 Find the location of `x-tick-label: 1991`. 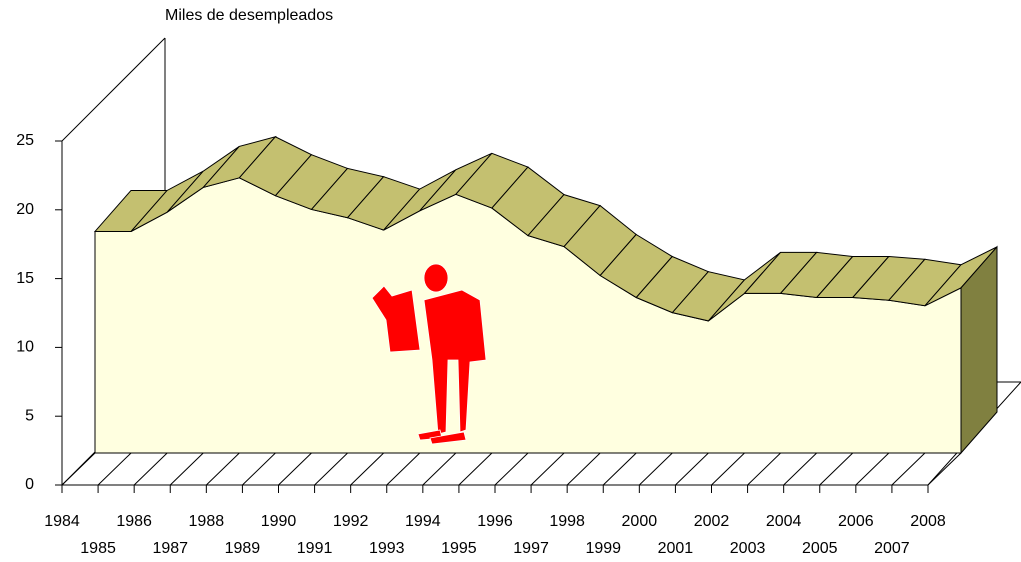

x-tick-label: 1991 is located at coordinates (315, 548).